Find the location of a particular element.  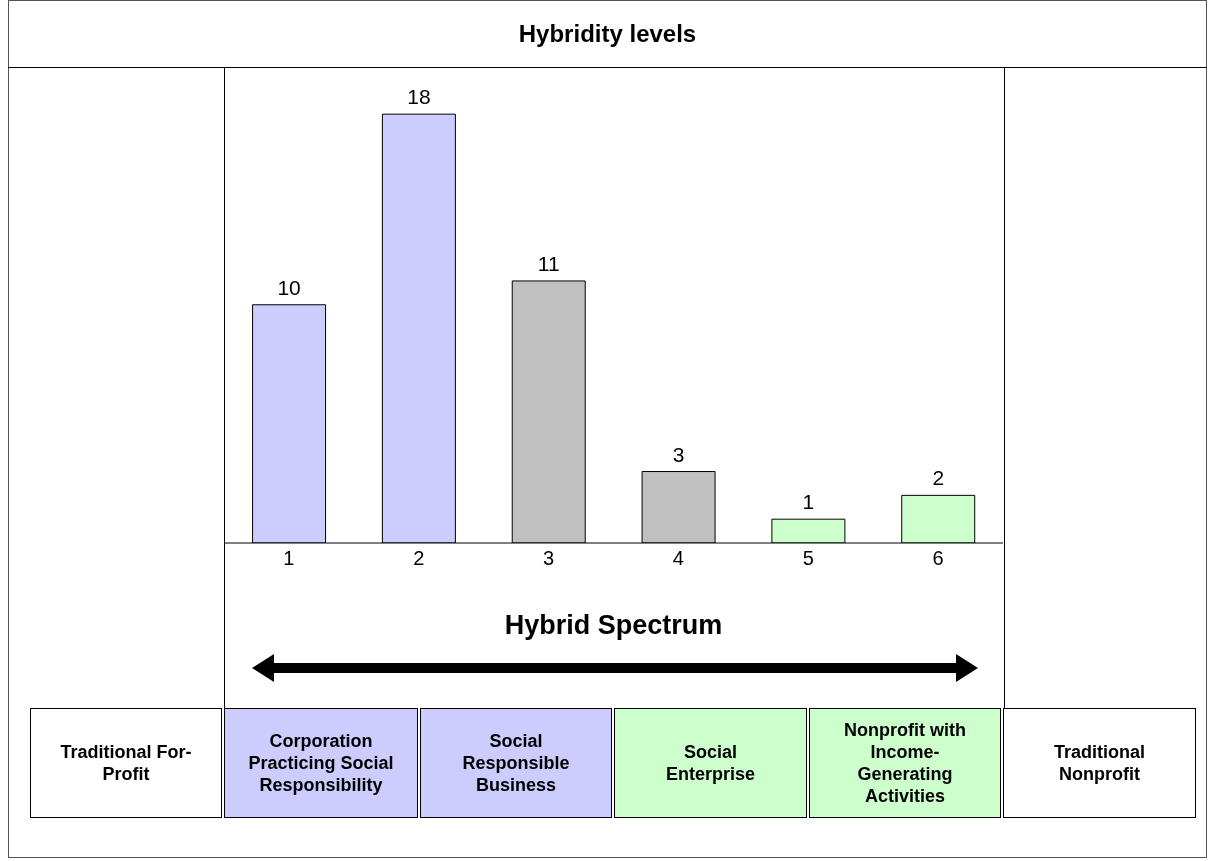

data-label: 11 is located at coordinates (548, 263).